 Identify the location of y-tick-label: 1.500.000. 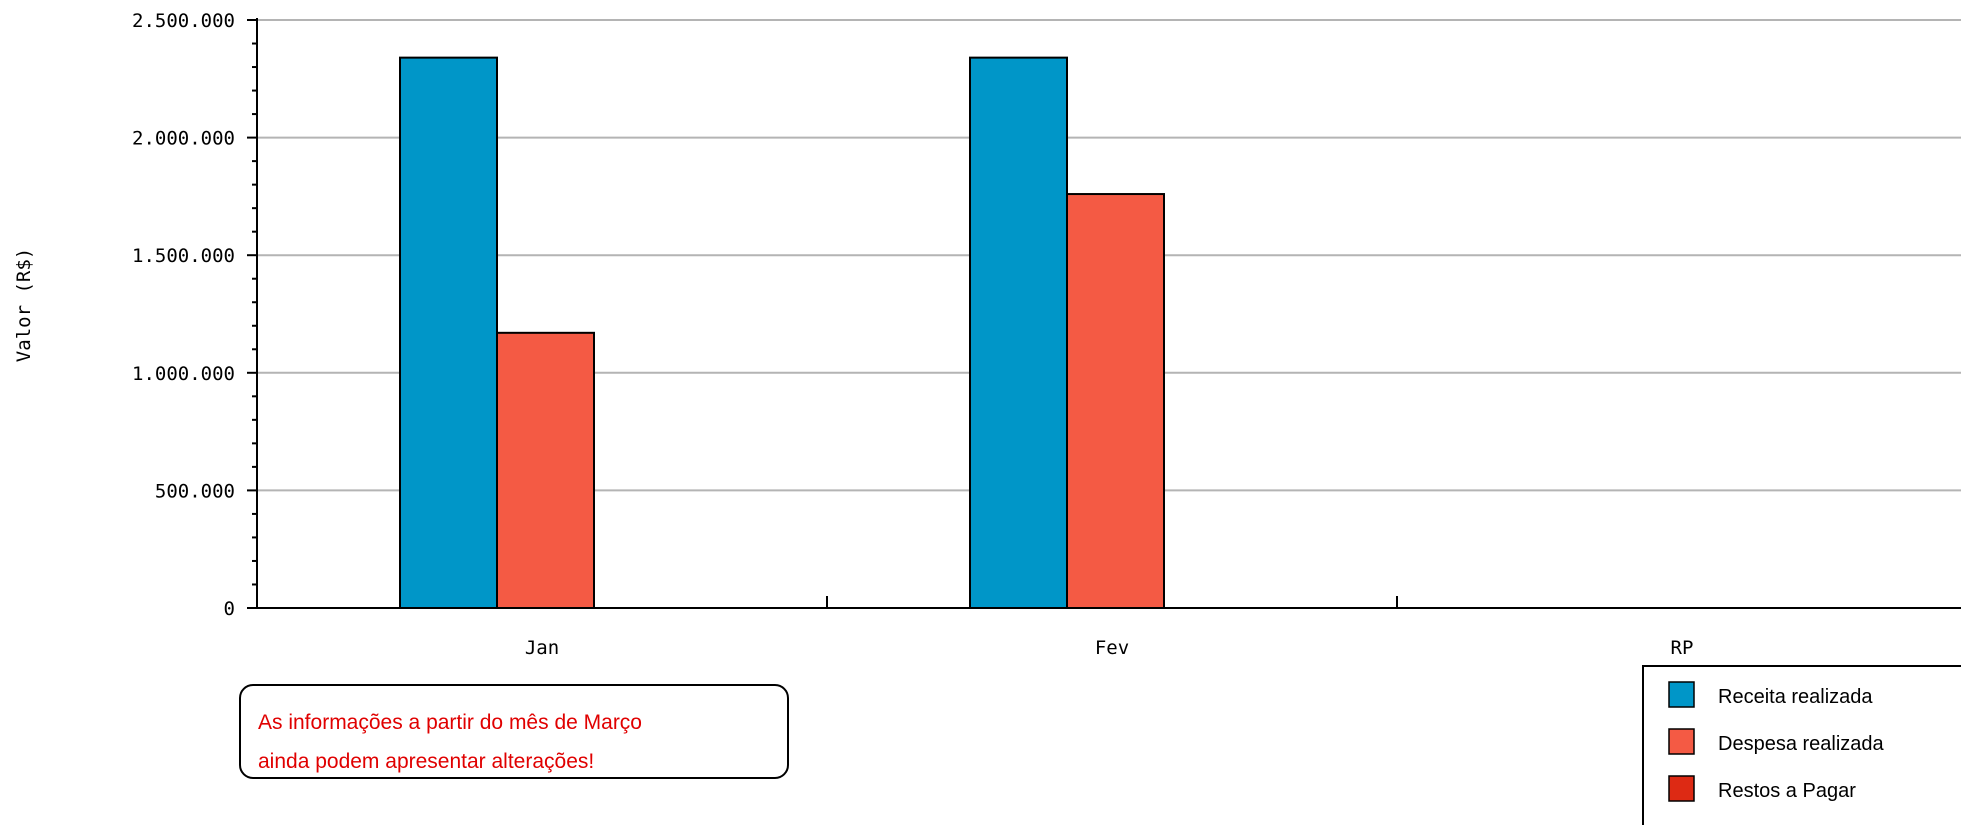
(183, 256).